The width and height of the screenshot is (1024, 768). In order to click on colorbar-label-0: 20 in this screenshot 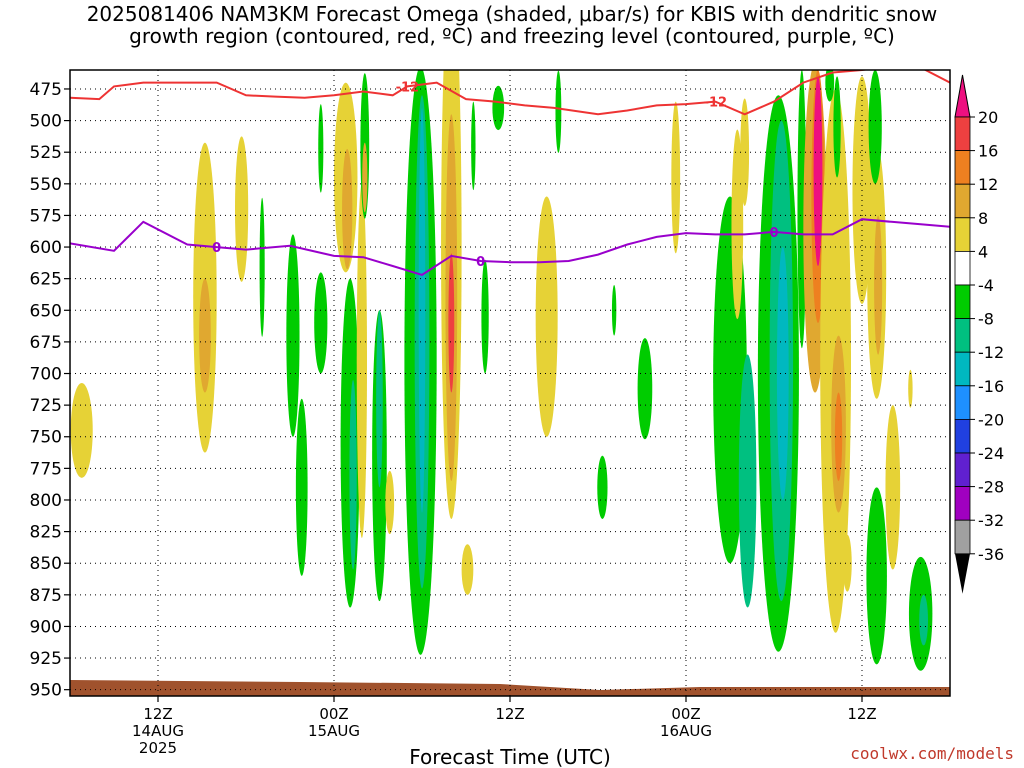, I will do `click(988, 117)`.